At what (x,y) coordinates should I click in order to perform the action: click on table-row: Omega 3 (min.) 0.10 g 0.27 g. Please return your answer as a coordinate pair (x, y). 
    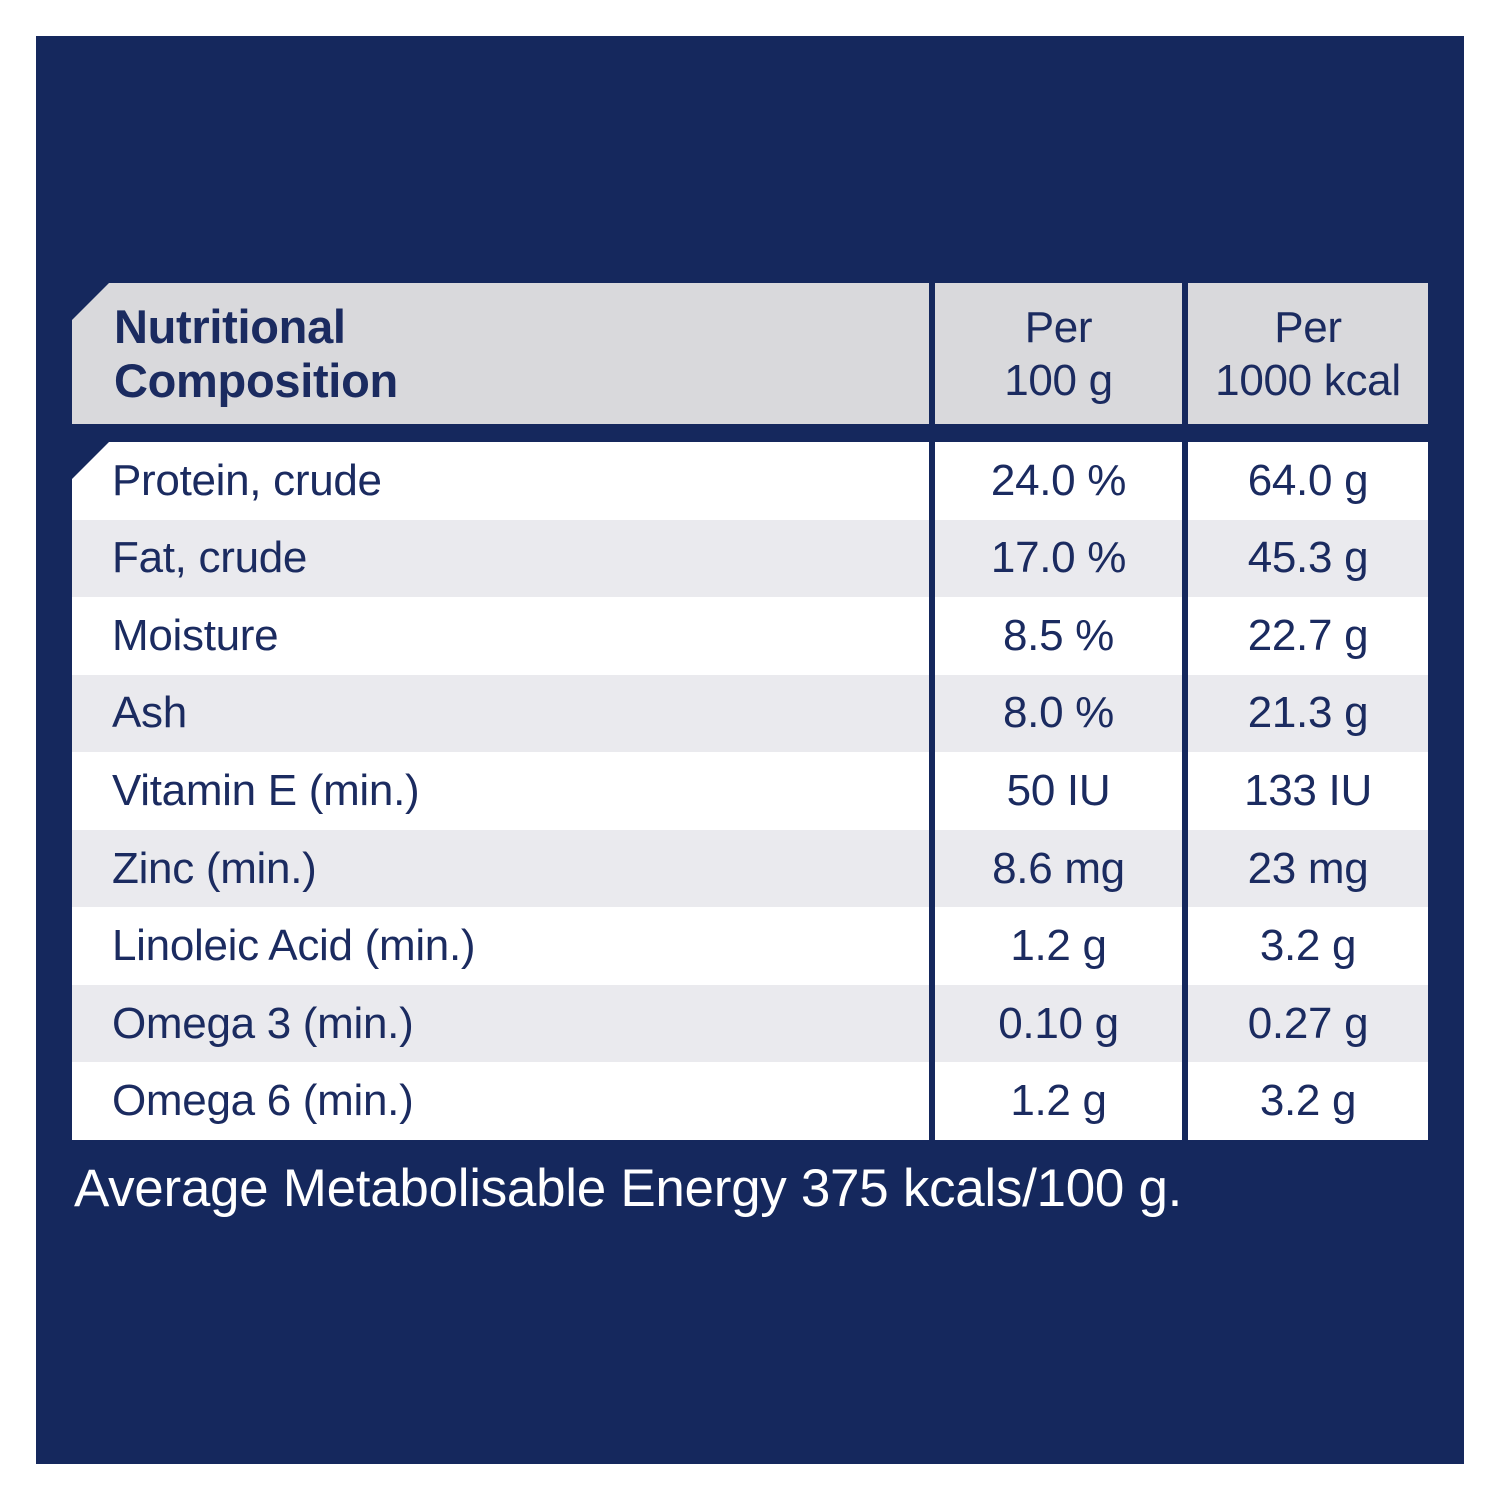
    Looking at the image, I should click on (750, 1023).